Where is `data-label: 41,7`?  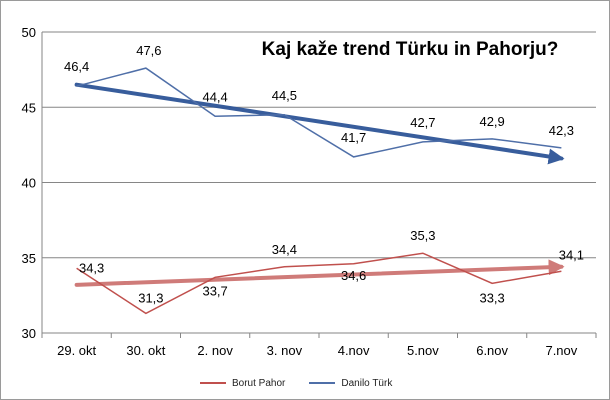 data-label: 41,7 is located at coordinates (353, 137).